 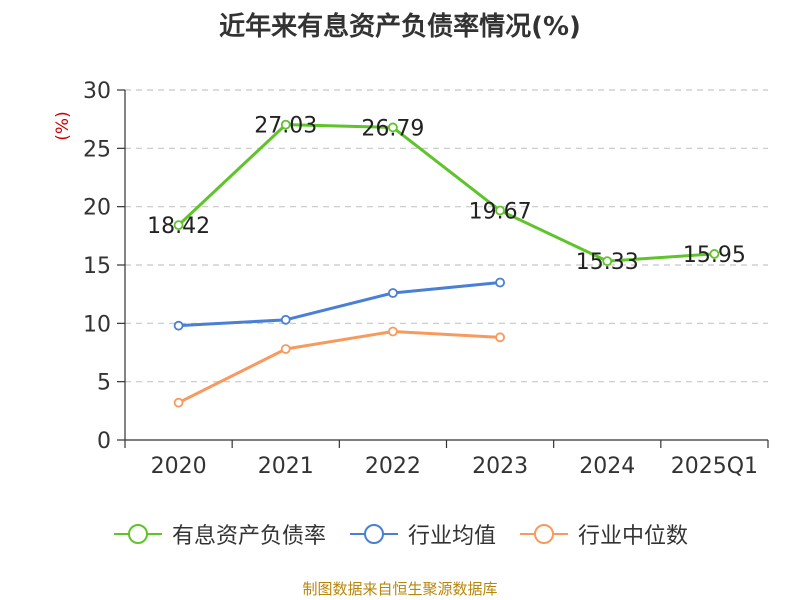 I want to click on data-label: 15.33, so click(x=607, y=262).